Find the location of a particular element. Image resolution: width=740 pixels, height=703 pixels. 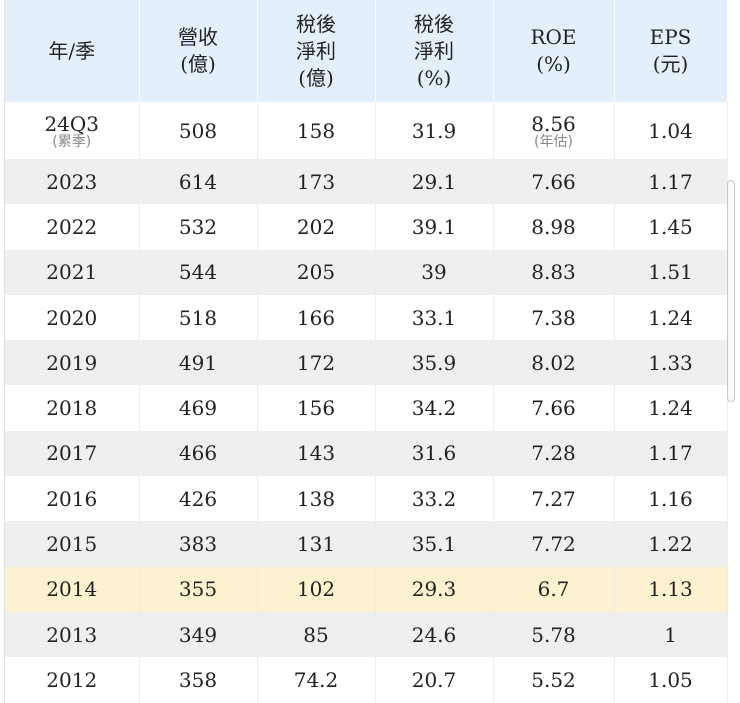

cell-net-income: 85 is located at coordinates (316, 634).